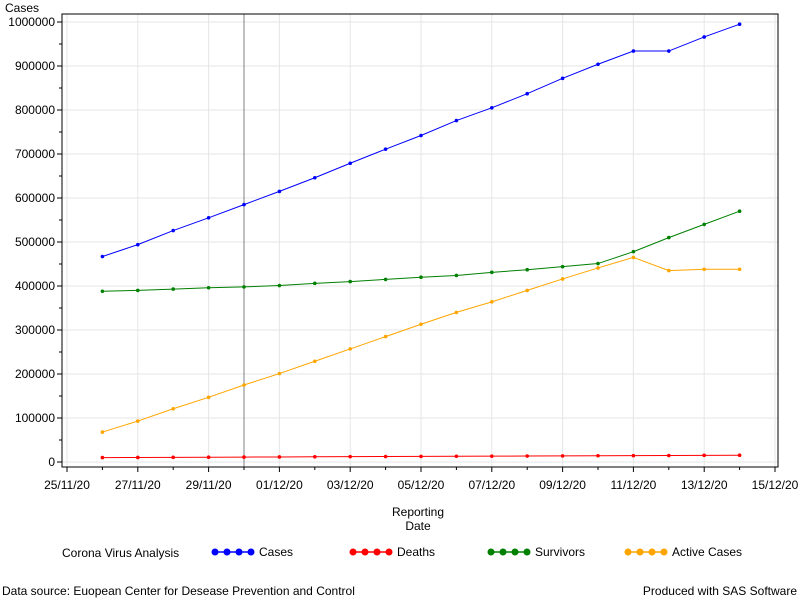  What do you see at coordinates (22, 8) in the screenshot?
I see `y-axis-title: Cases` at bounding box center [22, 8].